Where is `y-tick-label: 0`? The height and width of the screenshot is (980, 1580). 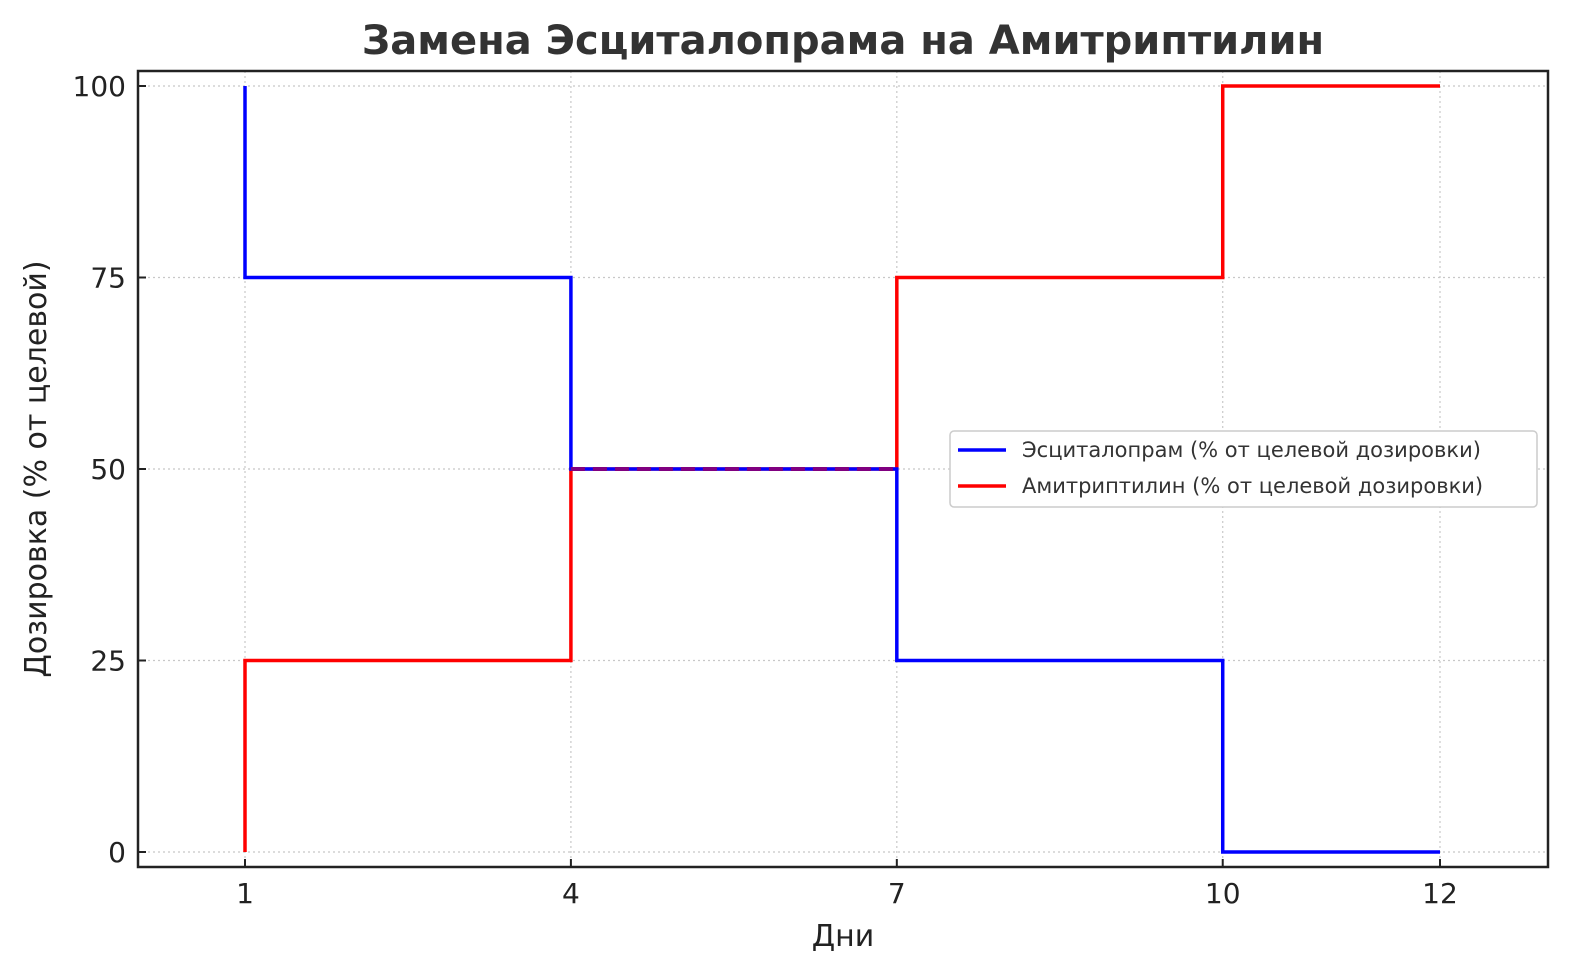 y-tick-label: 0 is located at coordinates (117, 852).